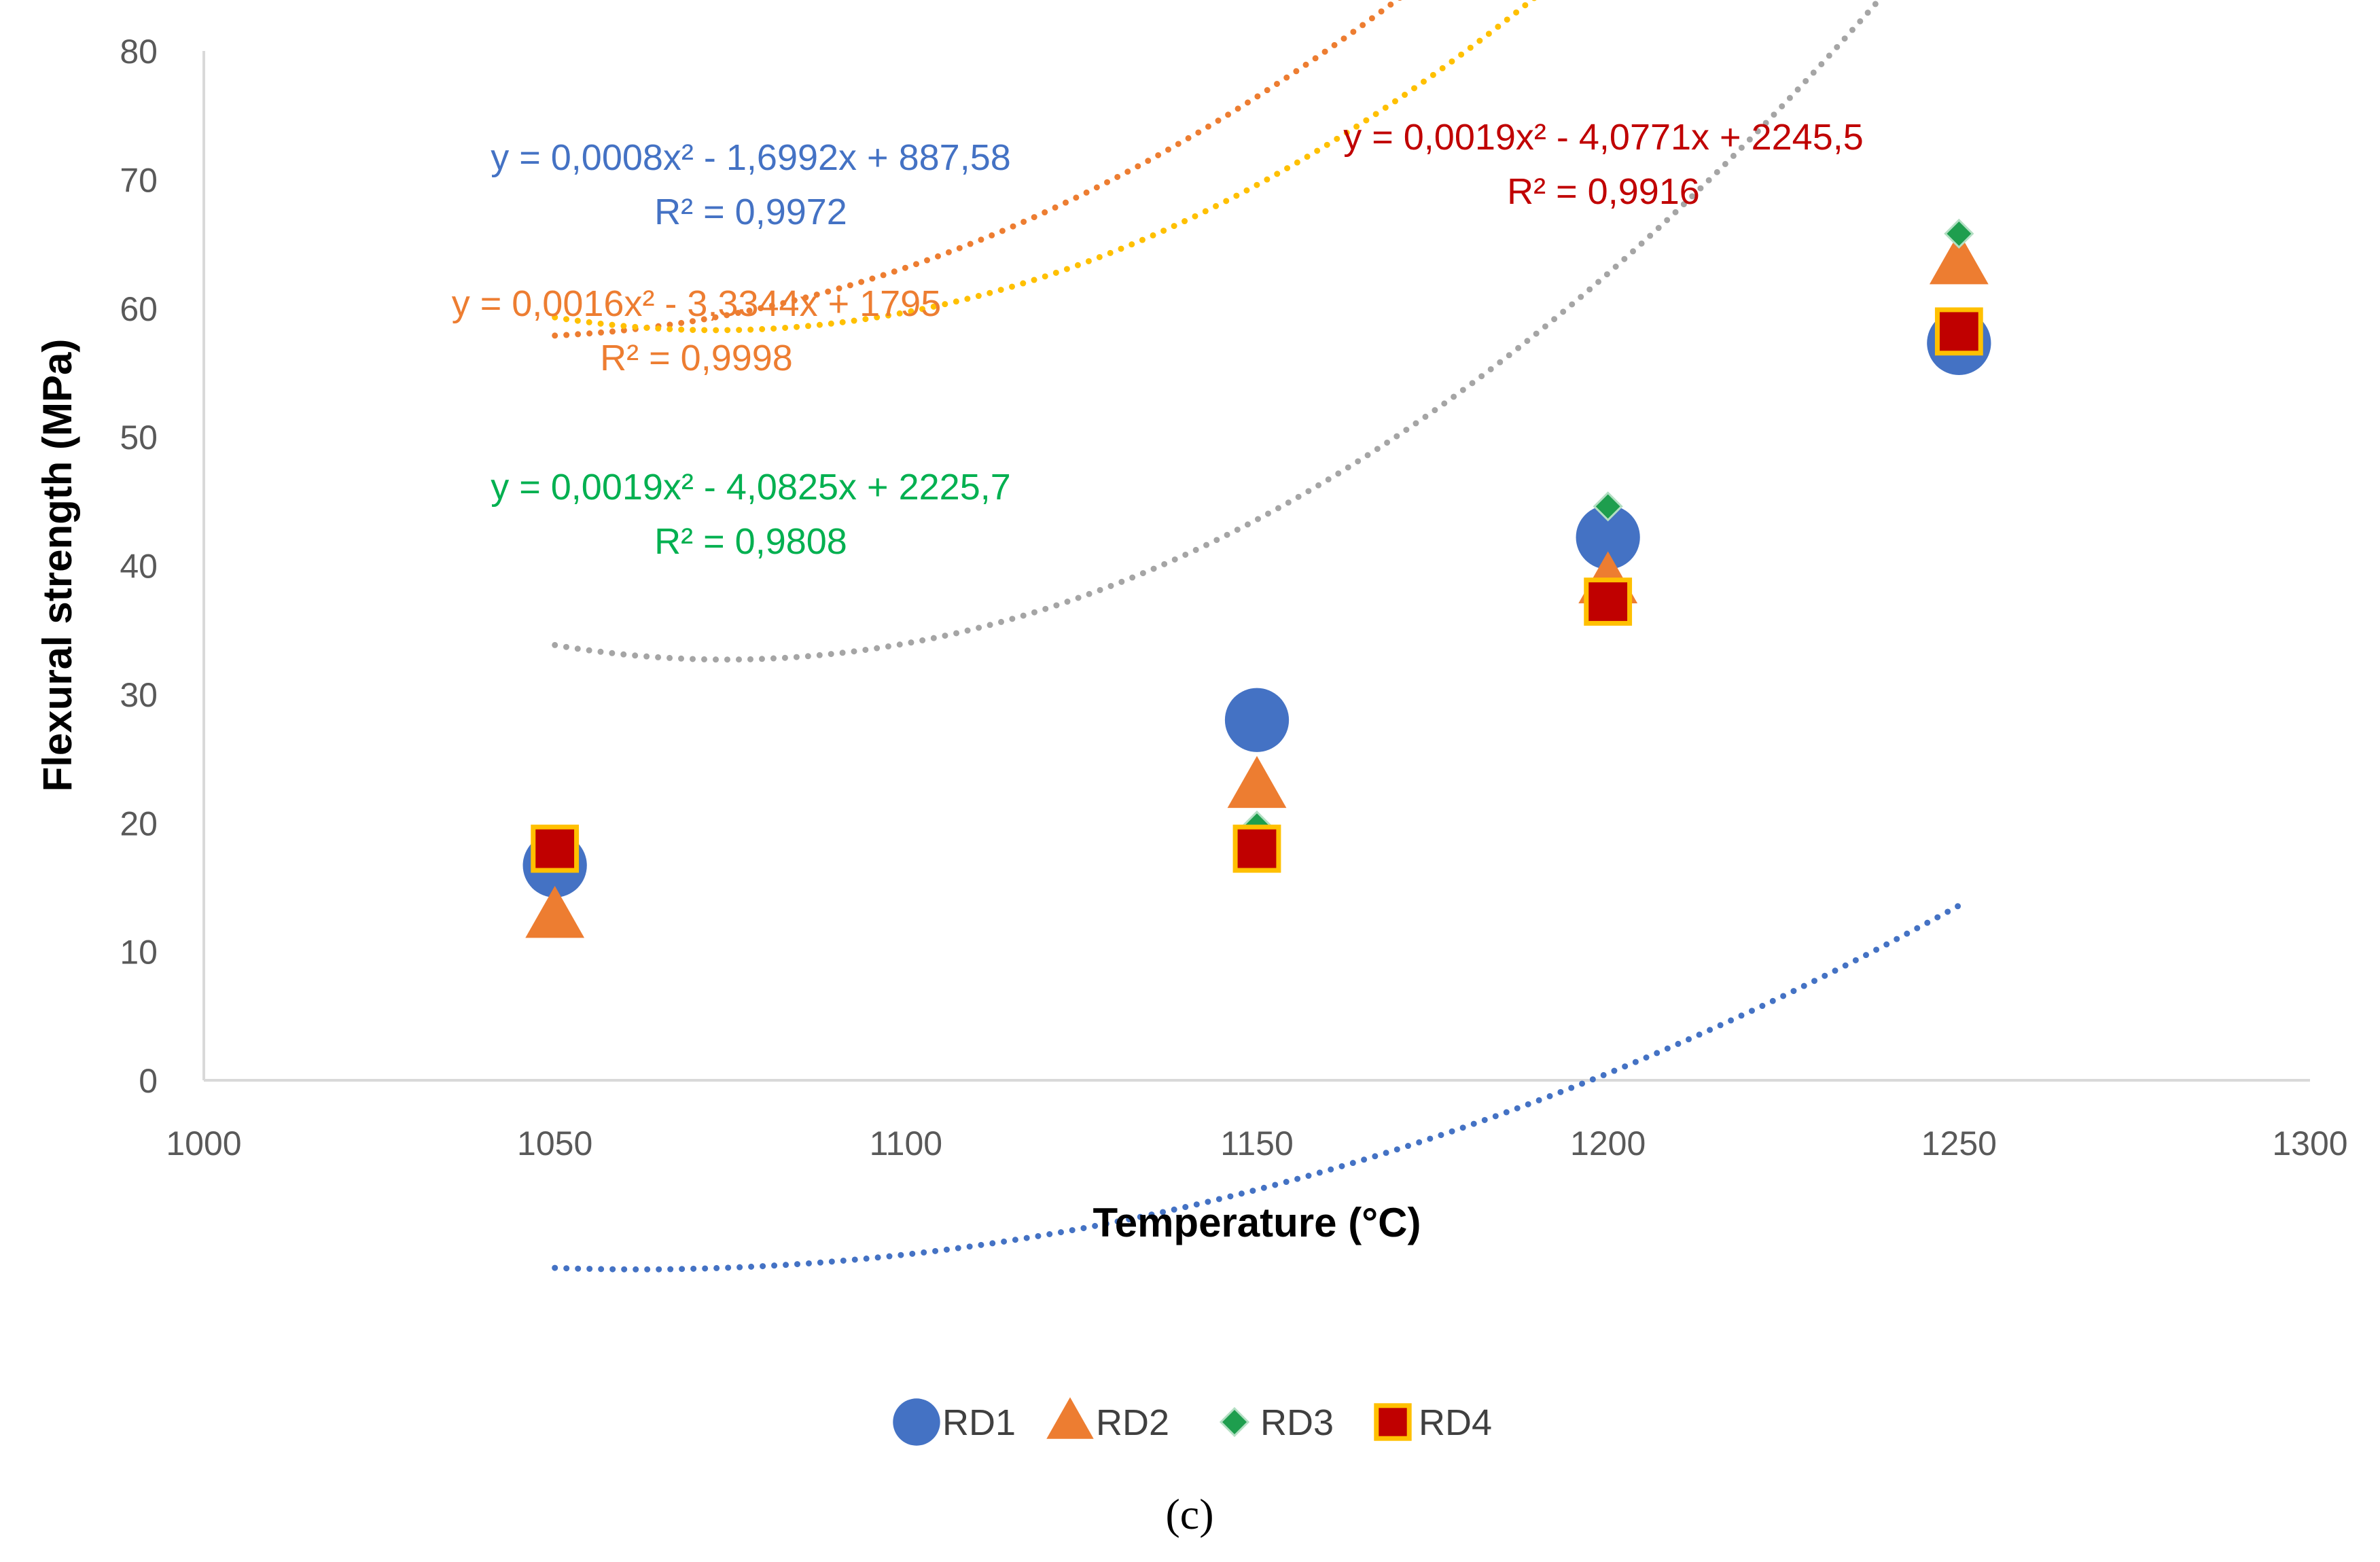 This screenshot has width=2380, height=1562. What do you see at coordinates (2309, 1143) in the screenshot?
I see `x-tick-1300: 1300` at bounding box center [2309, 1143].